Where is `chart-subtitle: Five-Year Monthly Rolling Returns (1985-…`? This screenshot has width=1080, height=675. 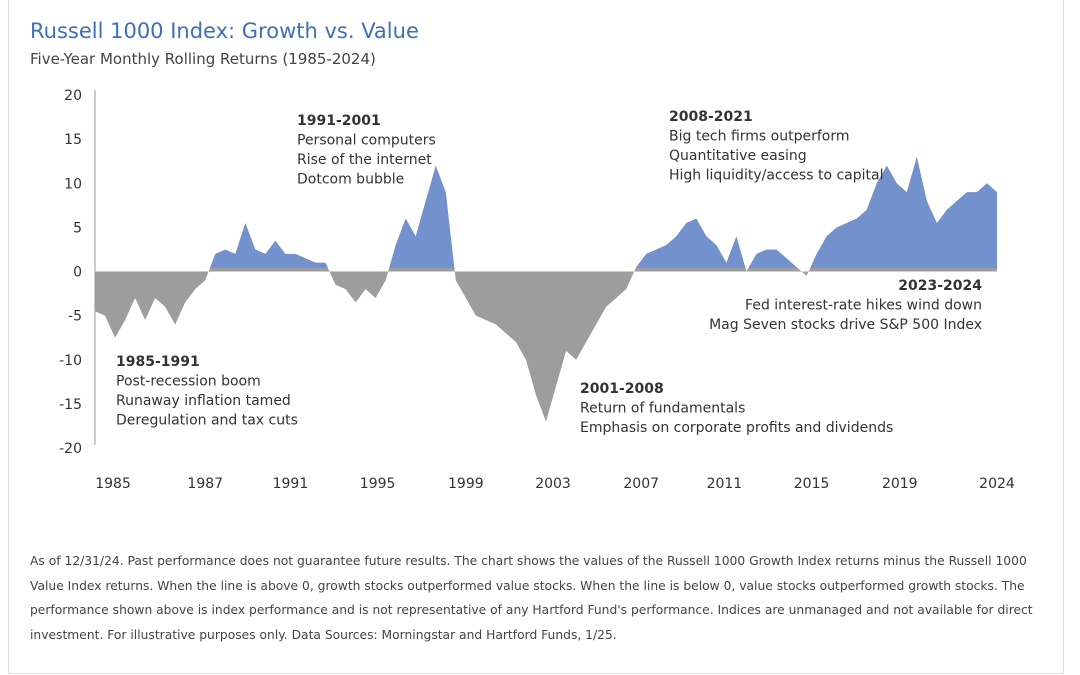 chart-subtitle: Five-Year Monthly Rolling Returns (1985-… is located at coordinates (203, 59).